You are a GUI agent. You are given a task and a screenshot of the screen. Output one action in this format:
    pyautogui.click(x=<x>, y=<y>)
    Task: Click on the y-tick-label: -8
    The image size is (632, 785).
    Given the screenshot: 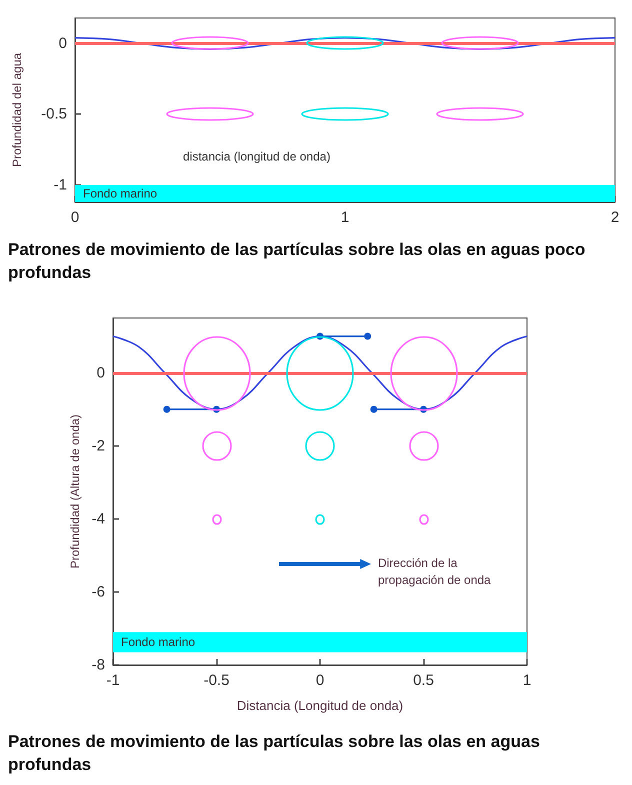 What is the action you would take?
    pyautogui.click(x=98, y=665)
    